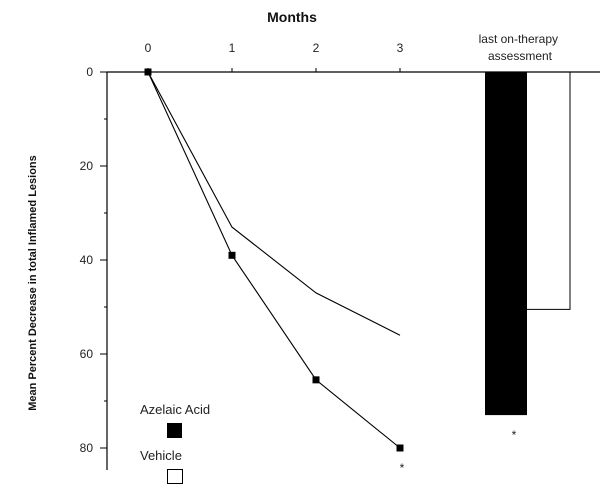  What do you see at coordinates (514, 435) in the screenshot?
I see `significance-mark-bar: *` at bounding box center [514, 435].